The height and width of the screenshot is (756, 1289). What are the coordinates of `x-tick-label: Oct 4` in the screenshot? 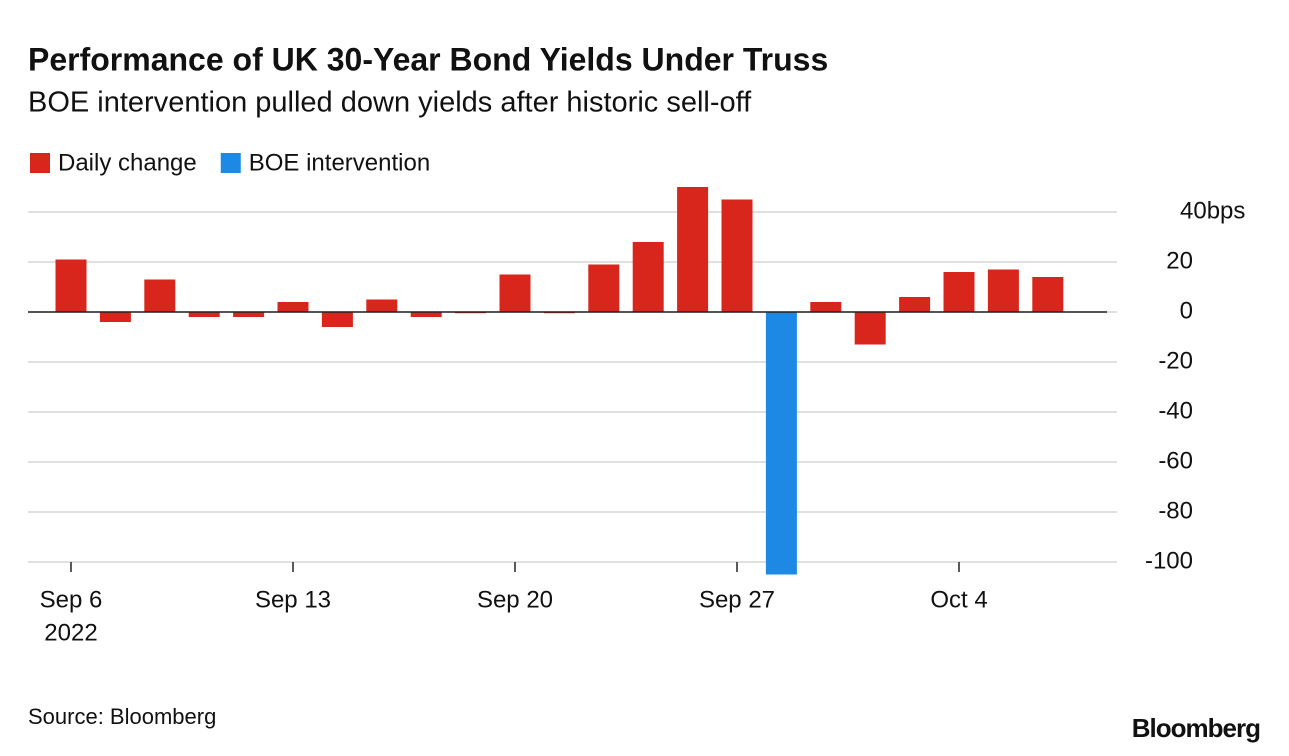 It's located at (958, 599).